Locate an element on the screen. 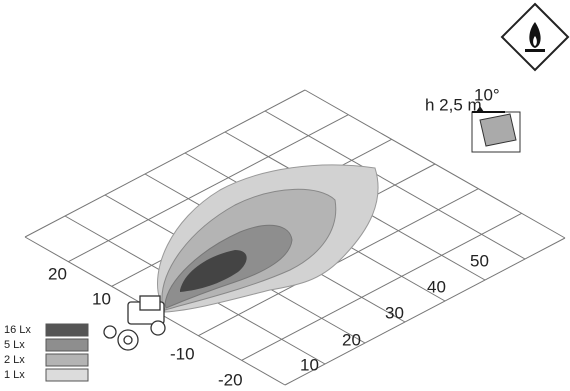 This screenshot has width=570, height=391. right-axis-label: 50 is located at coordinates (479, 260).